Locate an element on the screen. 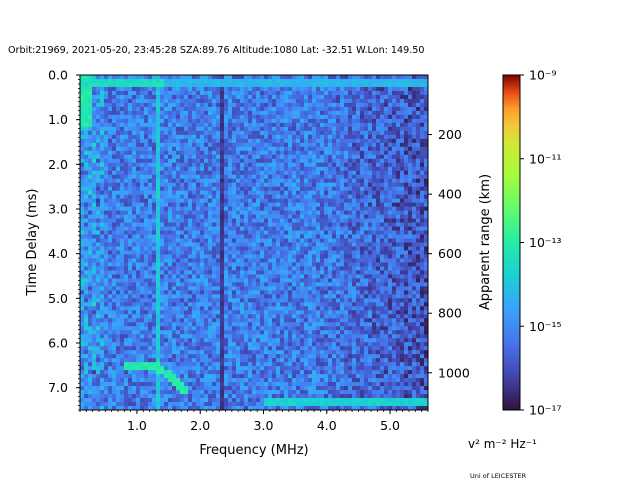  y-tick-label: 6.0 is located at coordinates (58, 343).